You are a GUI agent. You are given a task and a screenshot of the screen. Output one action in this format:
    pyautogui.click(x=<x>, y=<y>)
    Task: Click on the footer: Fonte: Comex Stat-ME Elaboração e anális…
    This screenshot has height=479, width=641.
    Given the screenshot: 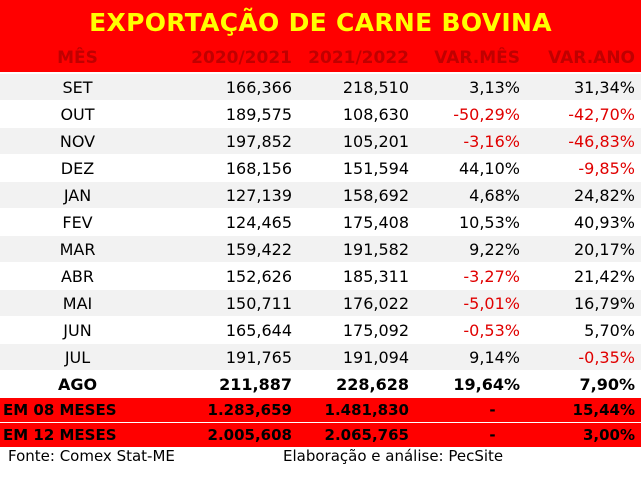 What is the action you would take?
    pyautogui.click(x=320, y=457)
    